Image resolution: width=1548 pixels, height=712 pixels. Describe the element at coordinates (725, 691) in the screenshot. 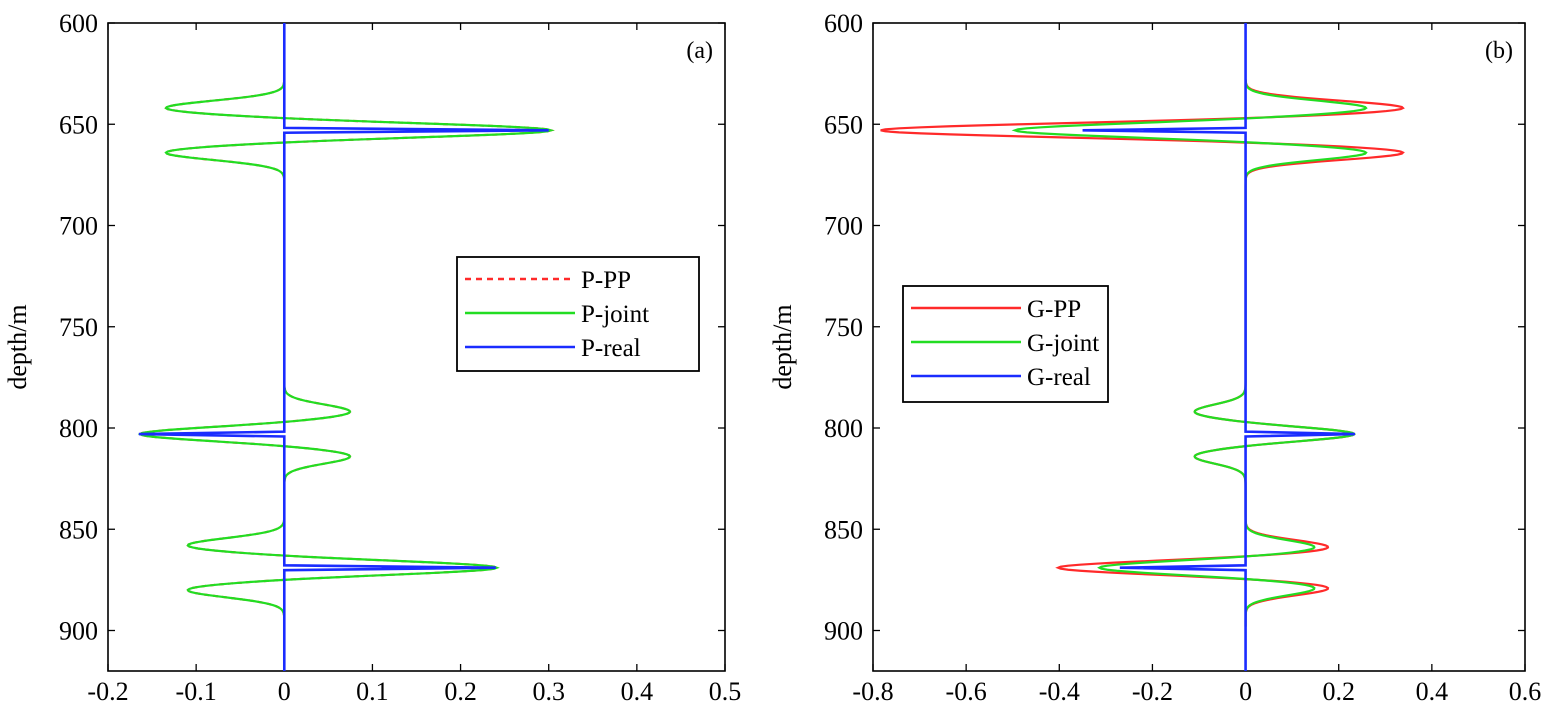

I see `x-tick-label: 0.5` at that location.